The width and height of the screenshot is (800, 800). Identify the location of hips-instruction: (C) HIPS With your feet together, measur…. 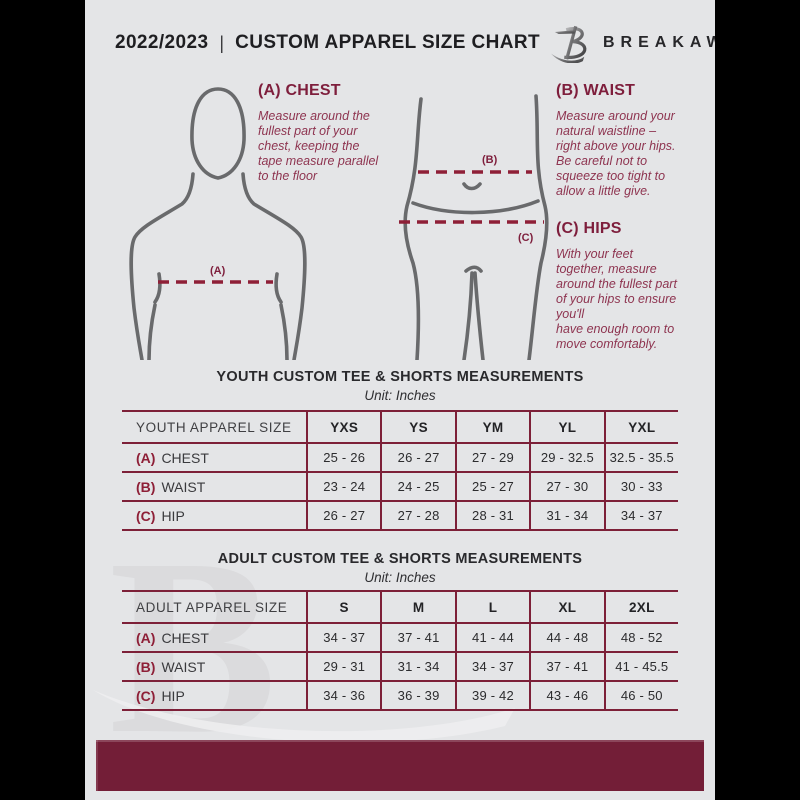
(635, 286).